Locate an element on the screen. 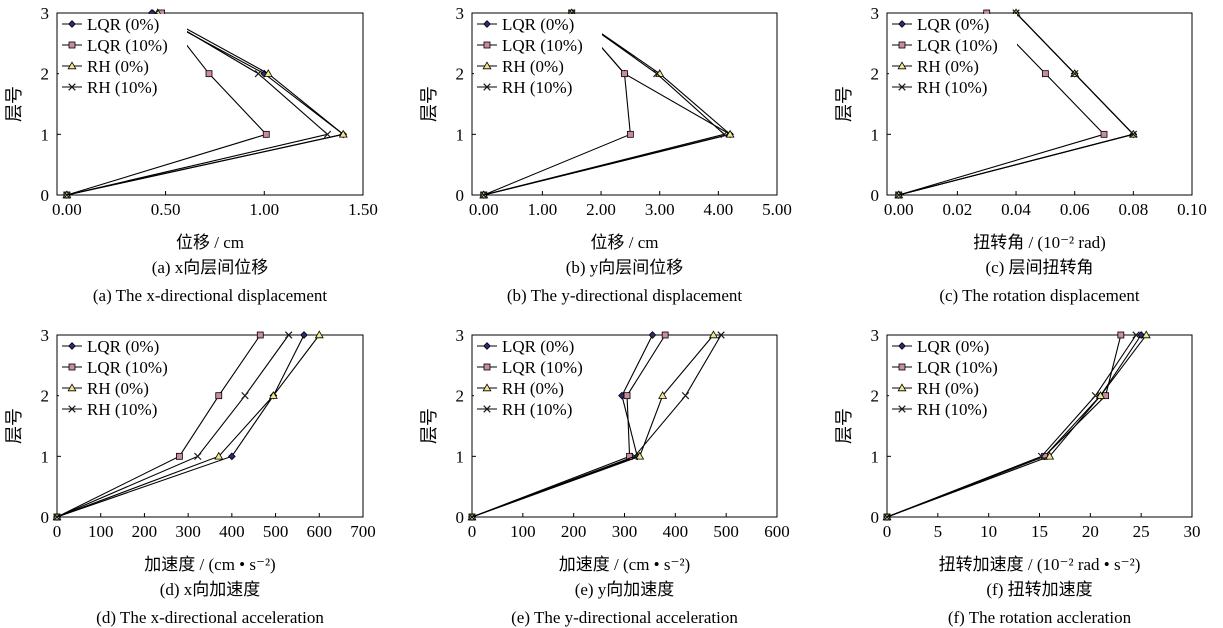 The width and height of the screenshot is (1223, 628). caption-en: (d) The x-directional acceleration is located at coordinates (210, 617).